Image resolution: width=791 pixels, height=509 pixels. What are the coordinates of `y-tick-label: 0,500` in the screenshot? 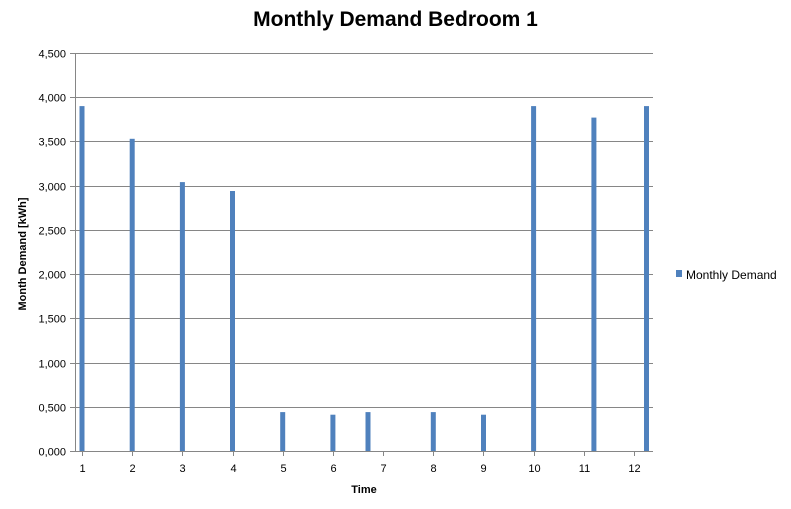 It's located at (52, 409).